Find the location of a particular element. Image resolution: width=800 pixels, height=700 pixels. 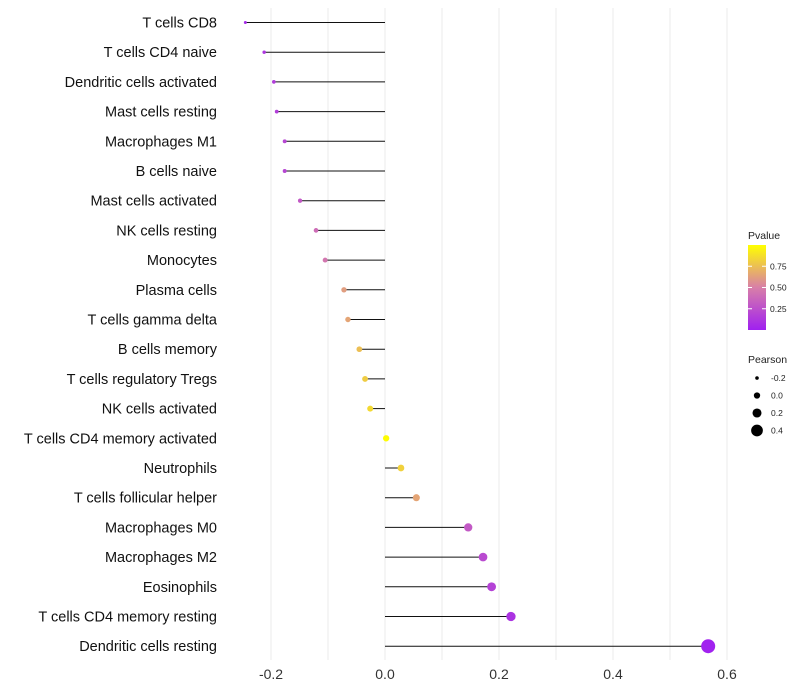

x-tick-label: 0.0 is located at coordinates (385, 674).